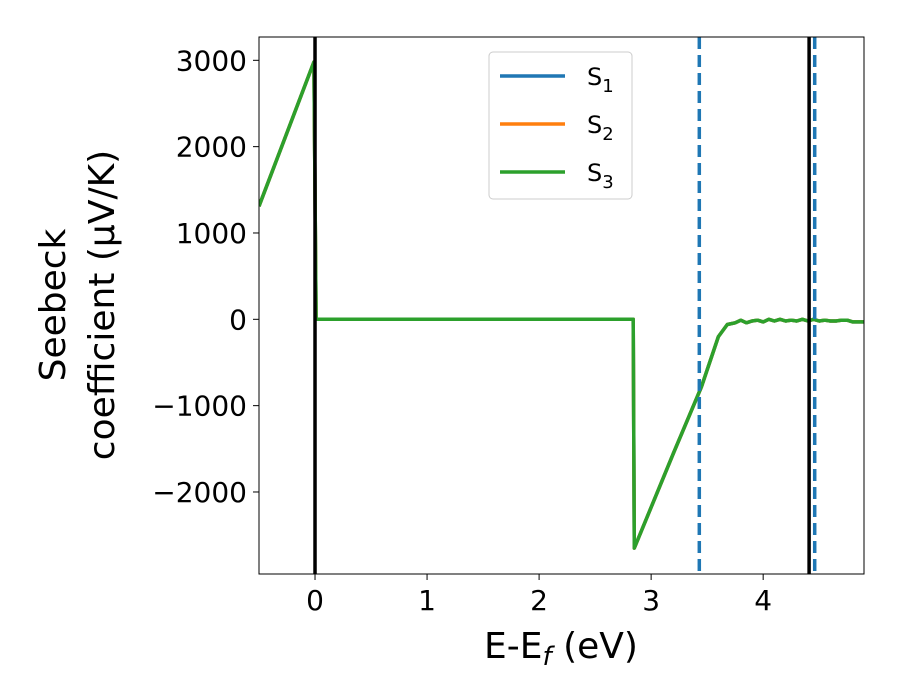  What do you see at coordinates (205, 276) in the screenshot?
I see `y-axis: −2000 −1000 0 1000 2000 3000` at bounding box center [205, 276].